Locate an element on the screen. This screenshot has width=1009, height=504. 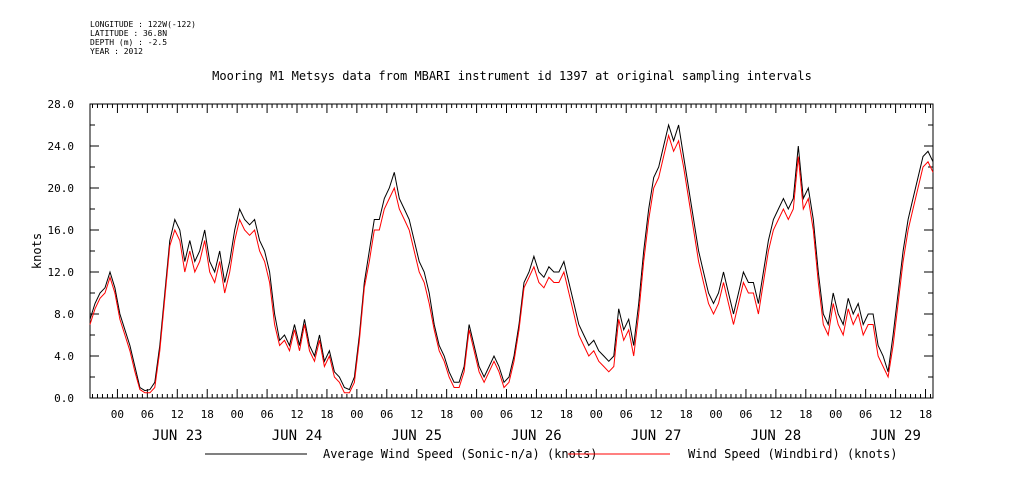
x-day-label: JUN 27 is located at coordinates (656, 436).